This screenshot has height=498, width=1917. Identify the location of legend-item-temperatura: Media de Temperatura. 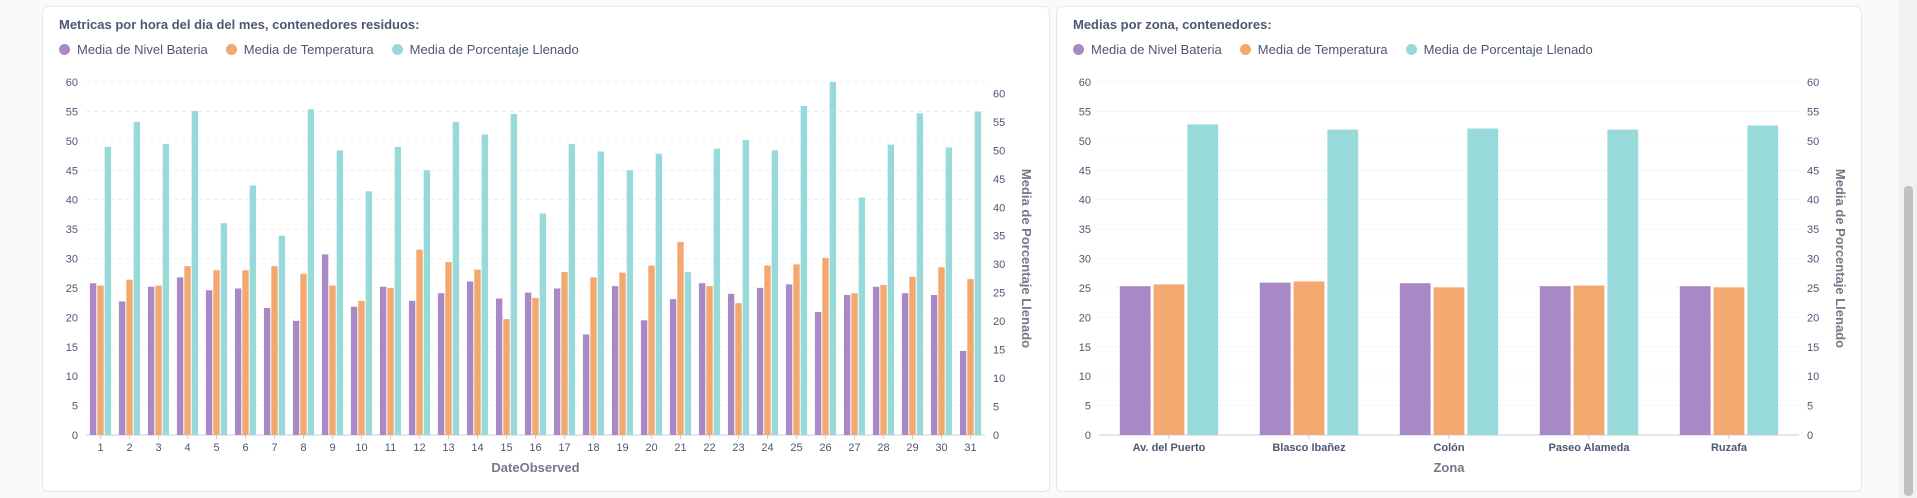
(1313, 49).